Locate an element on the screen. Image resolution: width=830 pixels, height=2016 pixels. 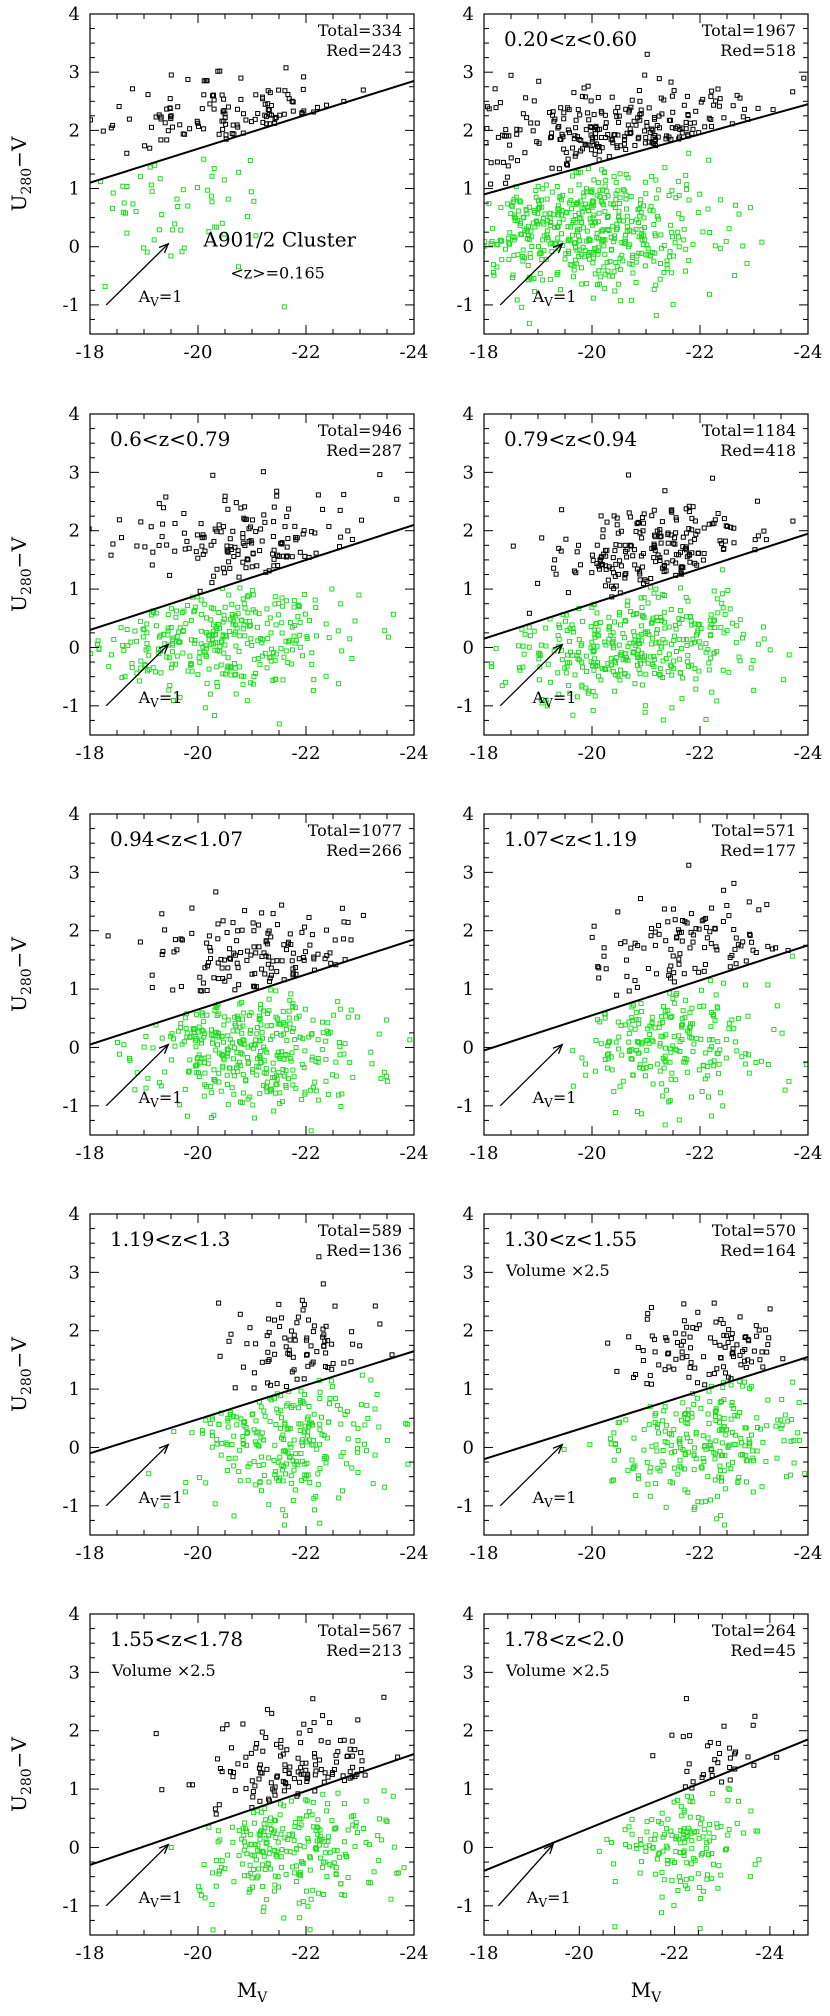
x-tick-label: -20 is located at coordinates (198, 1553).